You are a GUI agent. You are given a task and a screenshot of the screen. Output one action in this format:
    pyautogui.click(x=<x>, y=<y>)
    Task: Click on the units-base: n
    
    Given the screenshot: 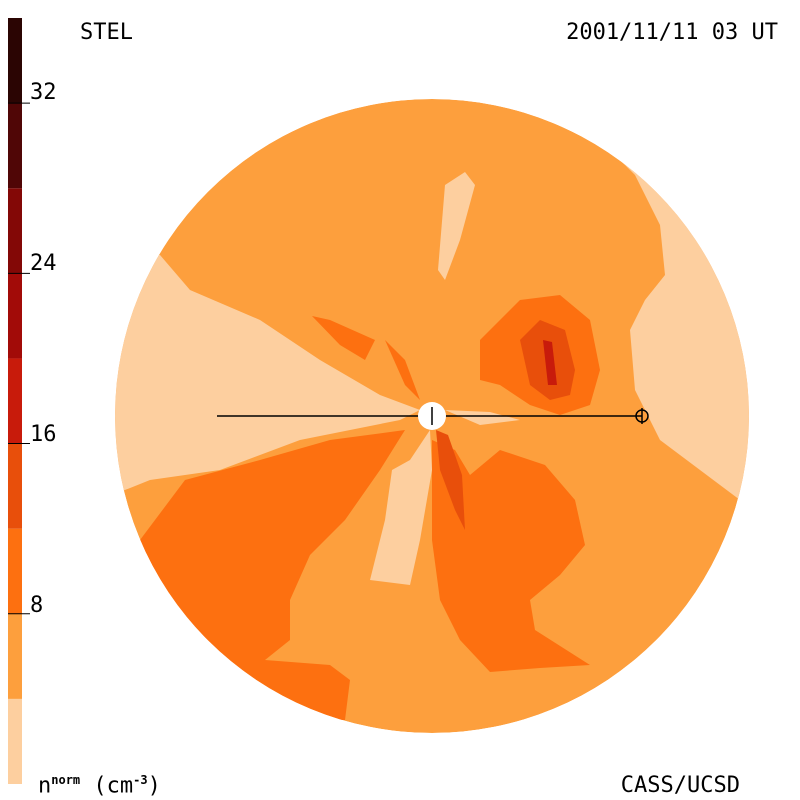 What is the action you would take?
    pyautogui.click(x=45, y=785)
    